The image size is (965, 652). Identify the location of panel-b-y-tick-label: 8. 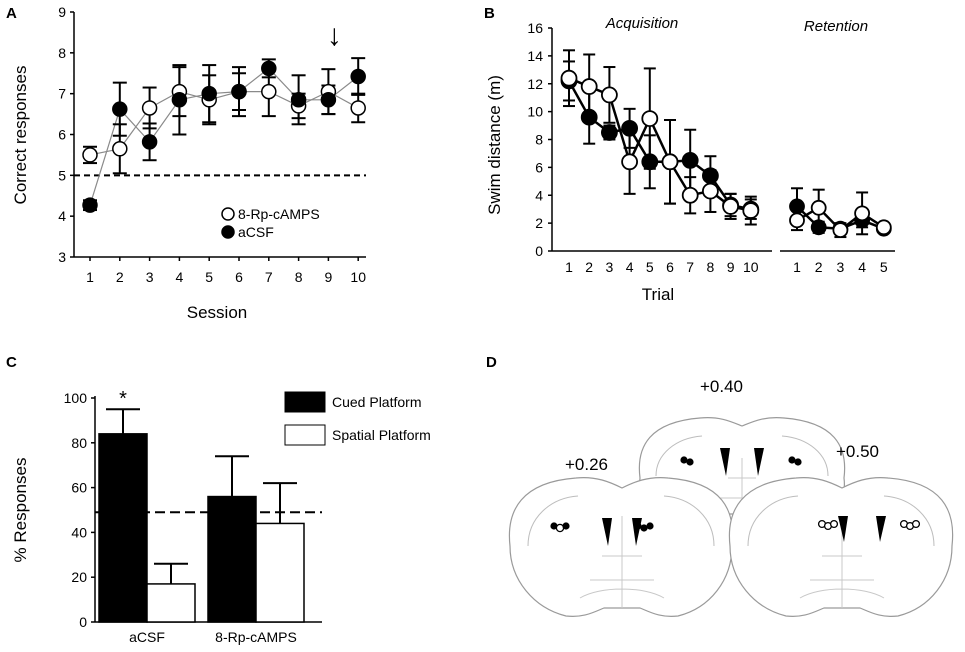
(539, 140).